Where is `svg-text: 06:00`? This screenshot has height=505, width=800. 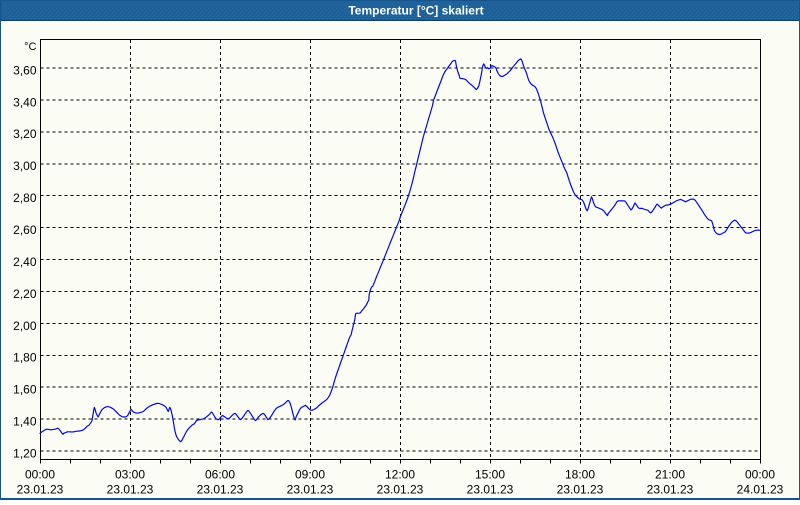 svg-text: 06:00 is located at coordinates (220, 475).